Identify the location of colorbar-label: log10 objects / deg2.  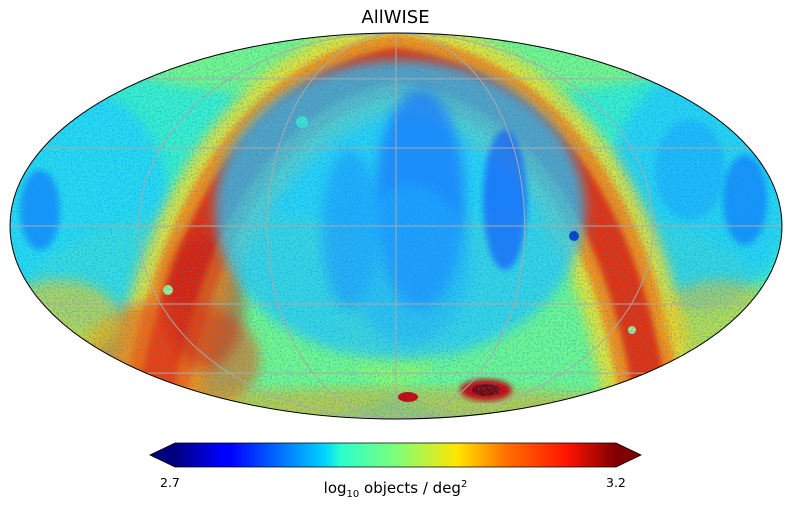
(395, 489).